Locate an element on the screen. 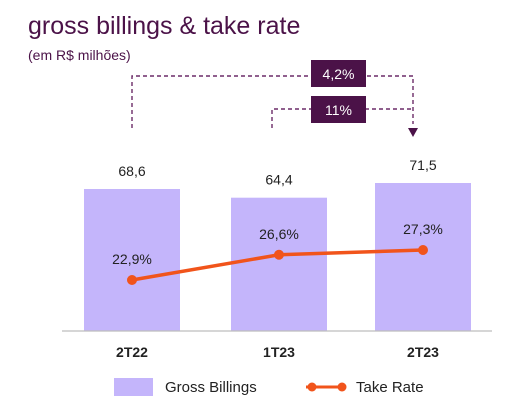 The height and width of the screenshot is (419, 527). legend-take-rate: Take Rate is located at coordinates (364, 387).